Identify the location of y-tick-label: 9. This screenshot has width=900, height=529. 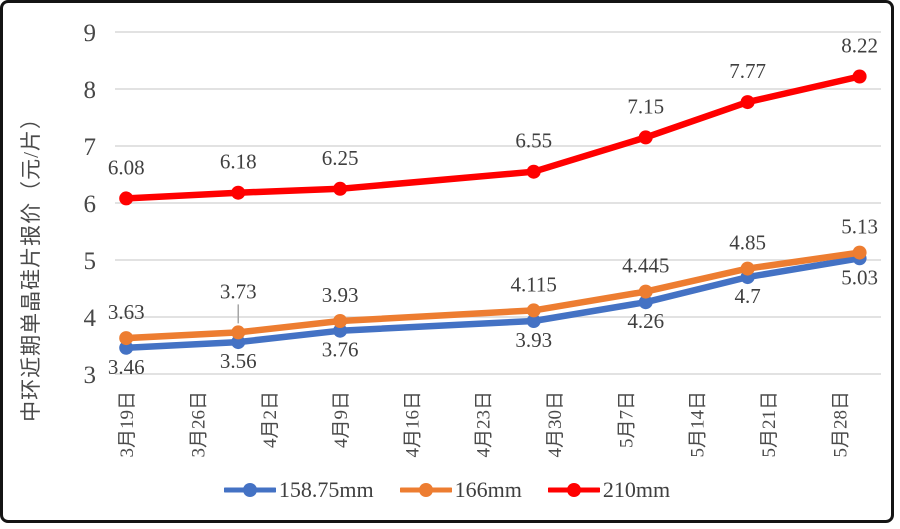
(90, 33).